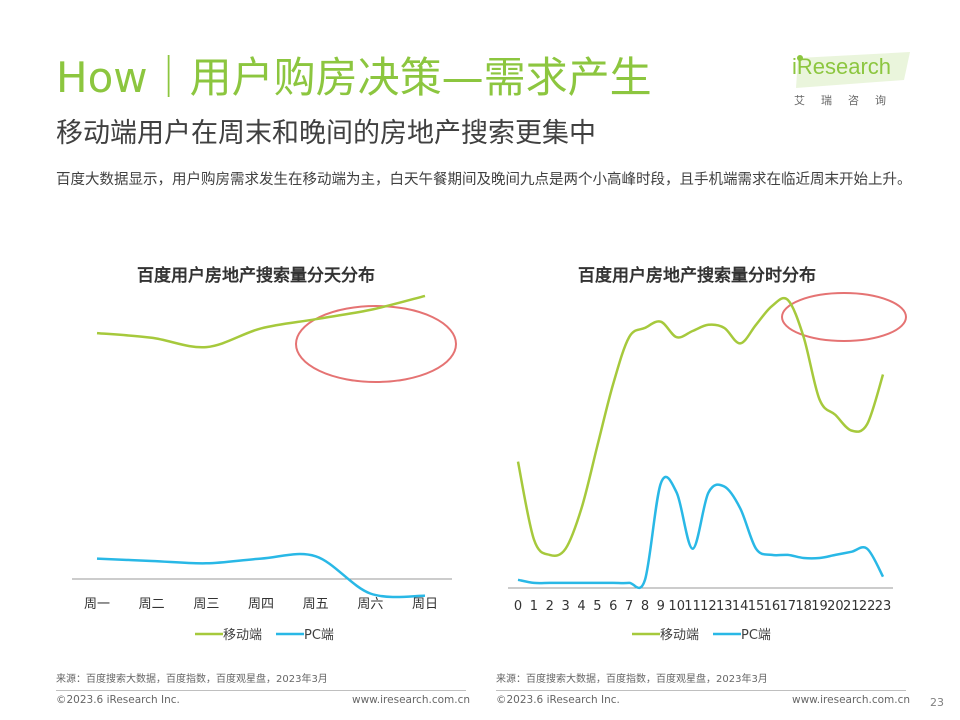 This screenshot has width=960, height=720. I want to click on x-tick-label: 0, so click(518, 606).